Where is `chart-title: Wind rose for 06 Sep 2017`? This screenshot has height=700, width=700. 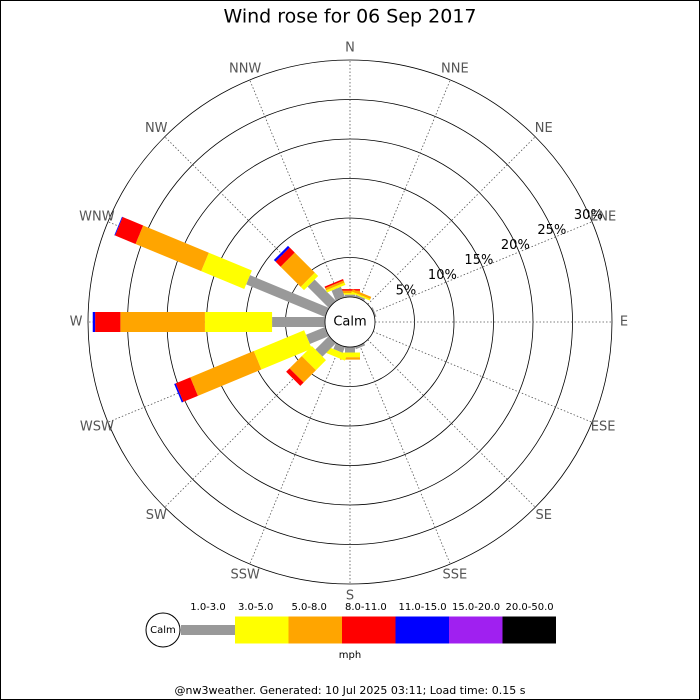 chart-title: Wind rose for 06 Sep 2017 is located at coordinates (349, 17).